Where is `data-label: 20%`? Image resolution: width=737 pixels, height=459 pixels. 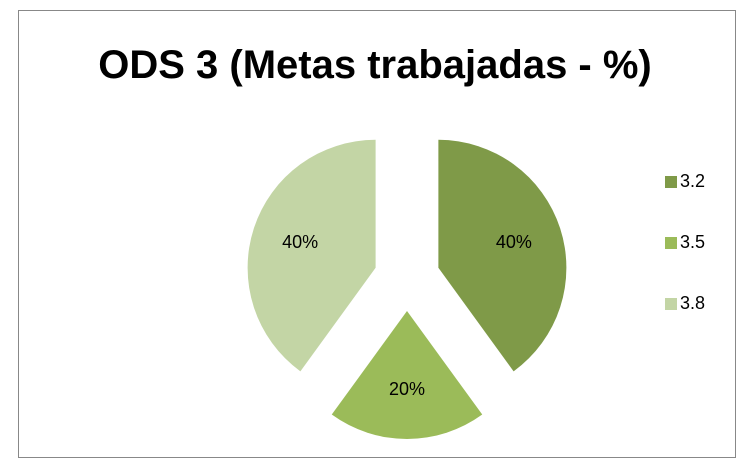
data-label: 20% is located at coordinates (407, 389).